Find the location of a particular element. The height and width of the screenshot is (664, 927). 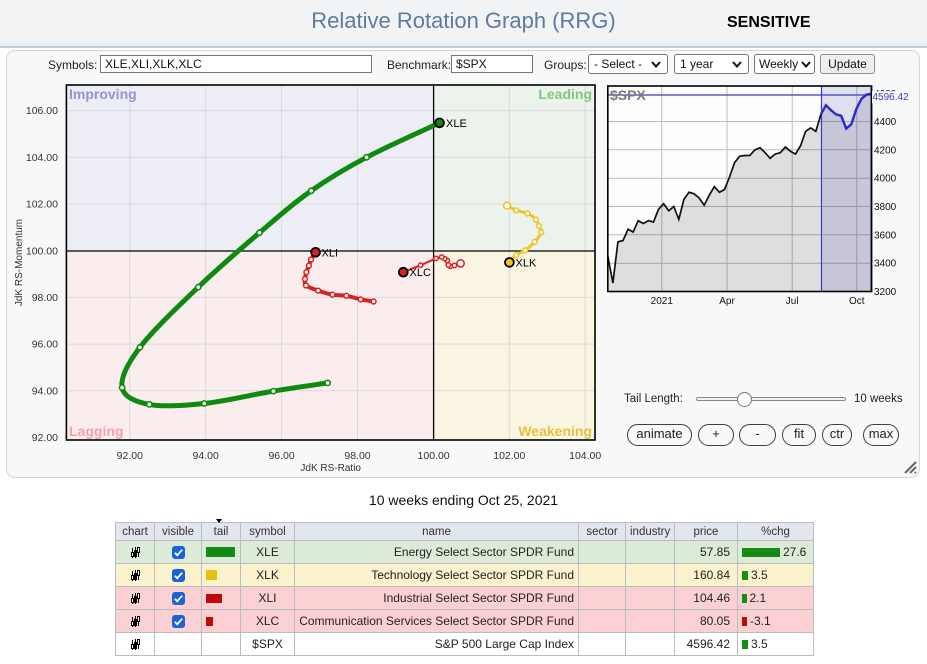

svg-text: 3800 is located at coordinates (885, 207).